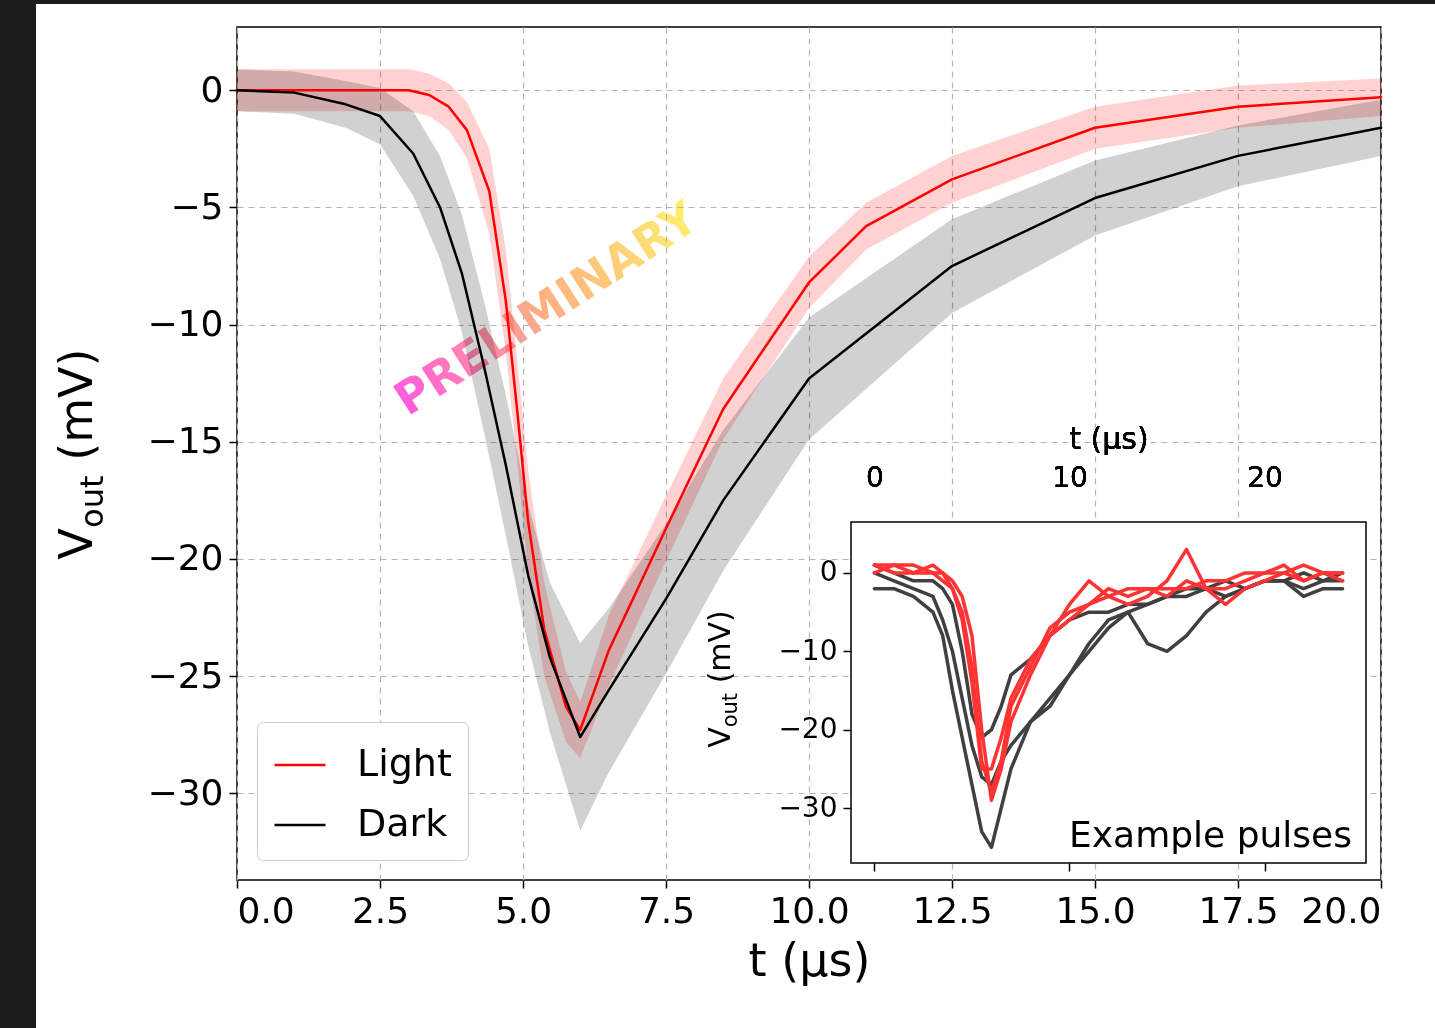 The width and height of the screenshot is (1435, 1028). What do you see at coordinates (404, 763) in the screenshot?
I see `legend-label: Light` at bounding box center [404, 763].